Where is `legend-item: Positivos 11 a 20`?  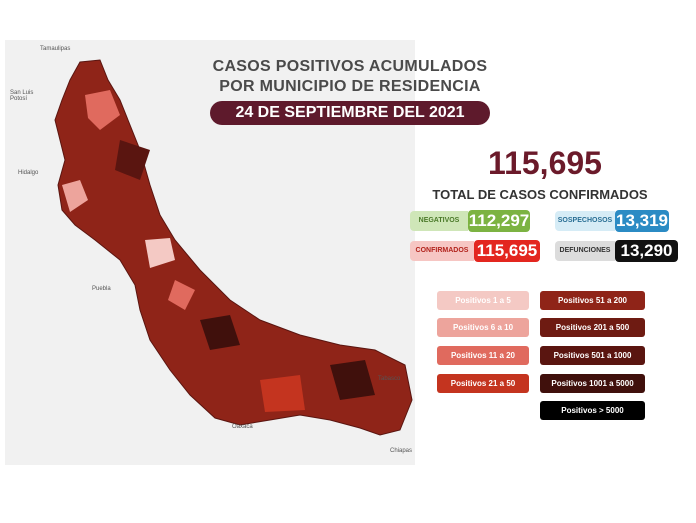 legend-item: Positivos 11 a 20 is located at coordinates (483, 355).